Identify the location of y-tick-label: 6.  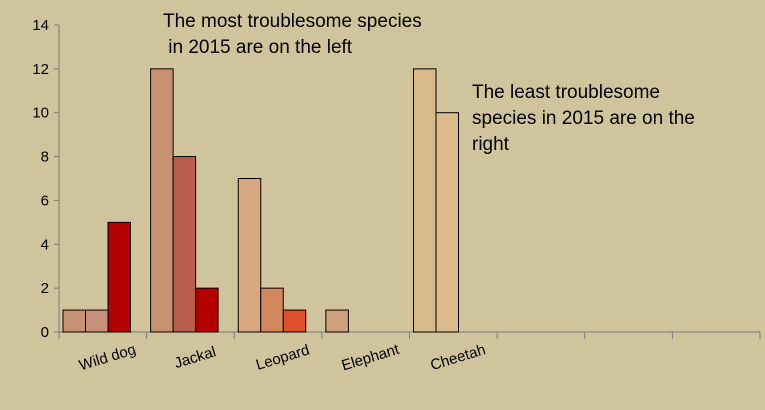
(45, 200).